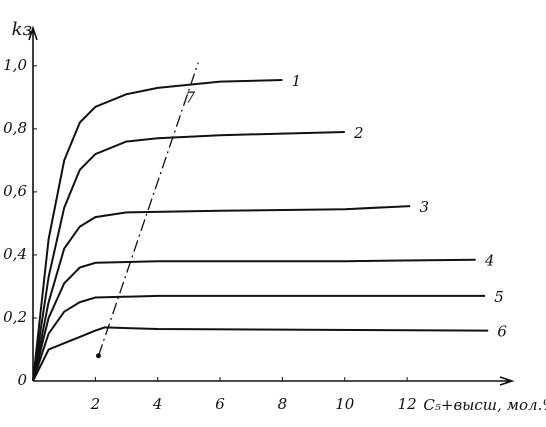 The image size is (546, 427). Describe the element at coordinates (98, 356) in the screenshot. I see `series-end-dot` at that location.